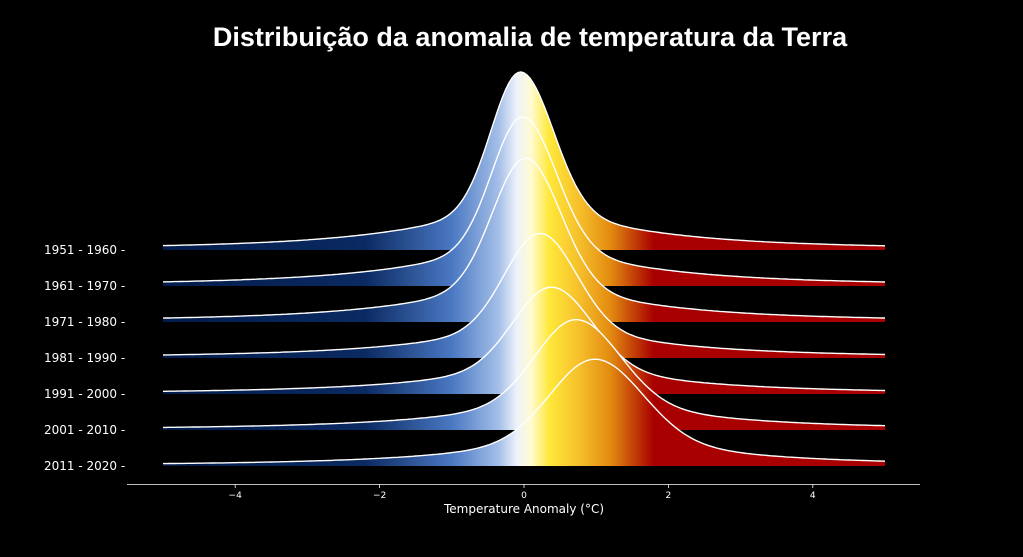  I want to click on x-axis-label: Temperature Anomaly (°C), so click(523, 509).